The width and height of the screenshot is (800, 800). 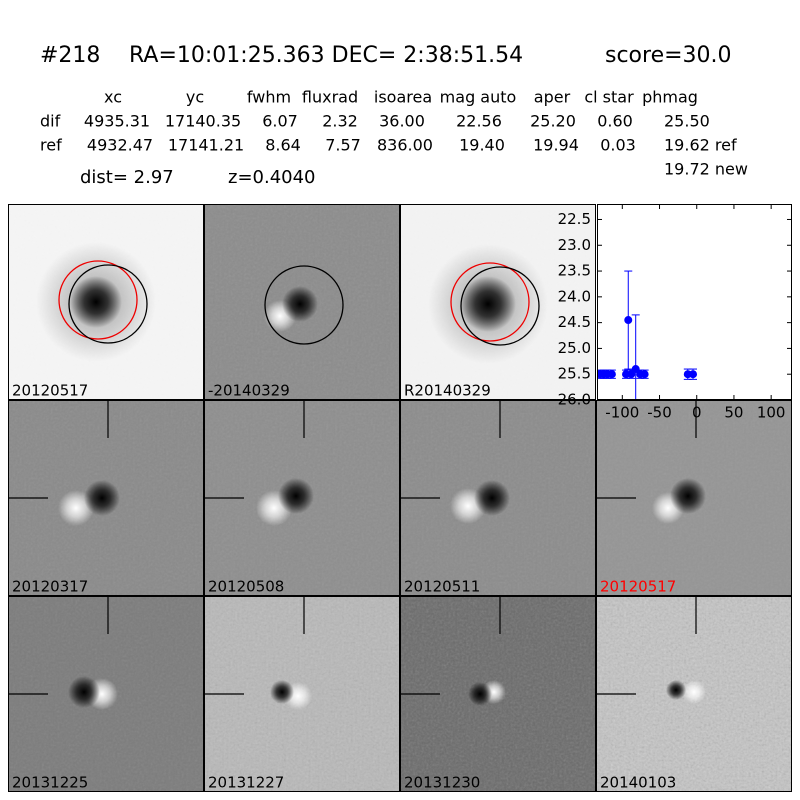 What do you see at coordinates (670, 97) in the screenshot?
I see `column-header: phmag` at bounding box center [670, 97].